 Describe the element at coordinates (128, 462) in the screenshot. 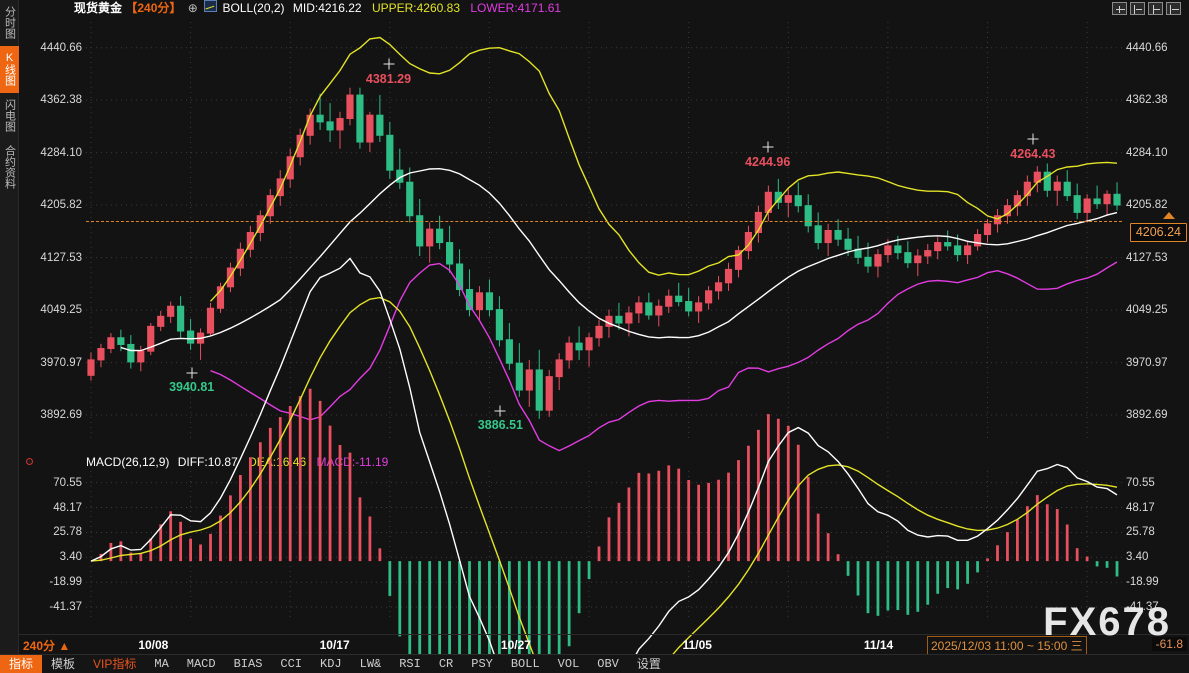

I see `macd-title: MACD(26,12,9)` at that location.